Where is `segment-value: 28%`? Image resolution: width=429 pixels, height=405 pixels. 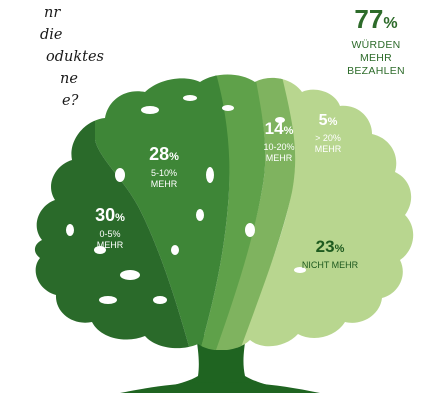
segment-value: 28% is located at coordinates (164, 155).